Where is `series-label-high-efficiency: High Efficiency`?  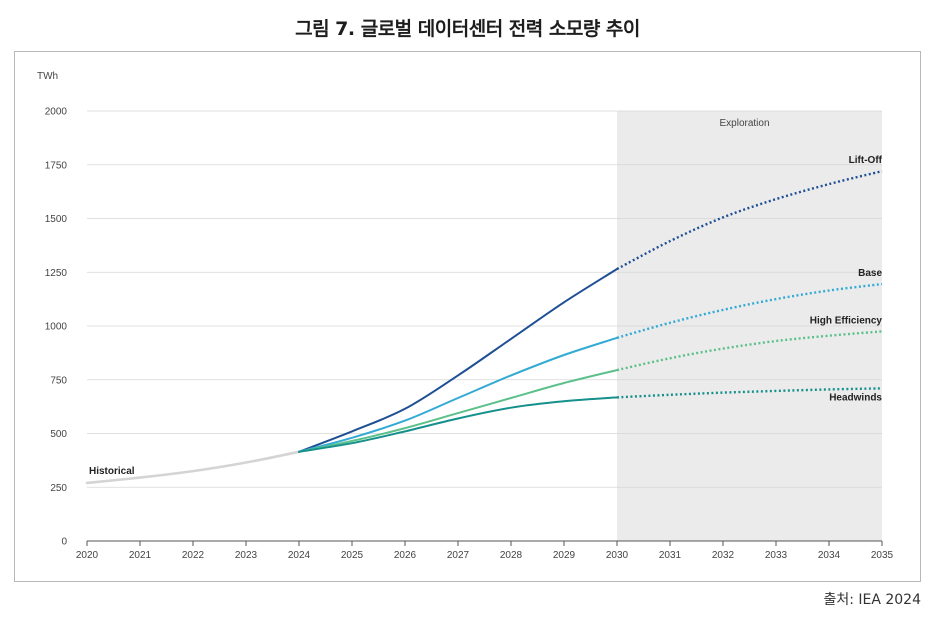
series-label-high-efficiency: High Efficiency is located at coordinates (846, 320).